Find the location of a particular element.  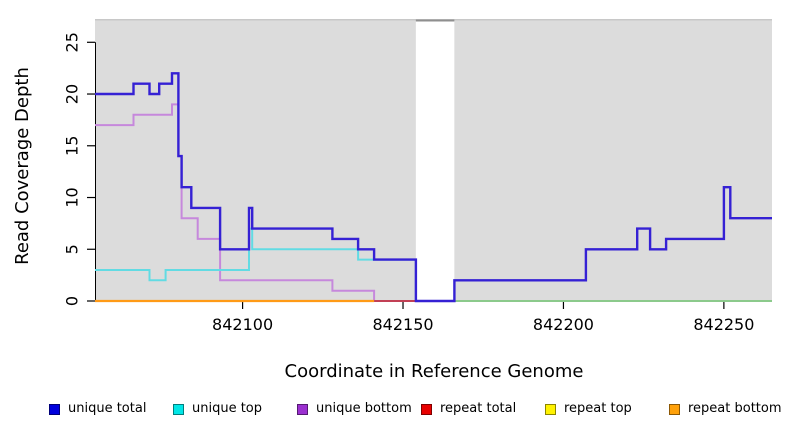

legend-item-unique-total: unique total is located at coordinates (97, 409).